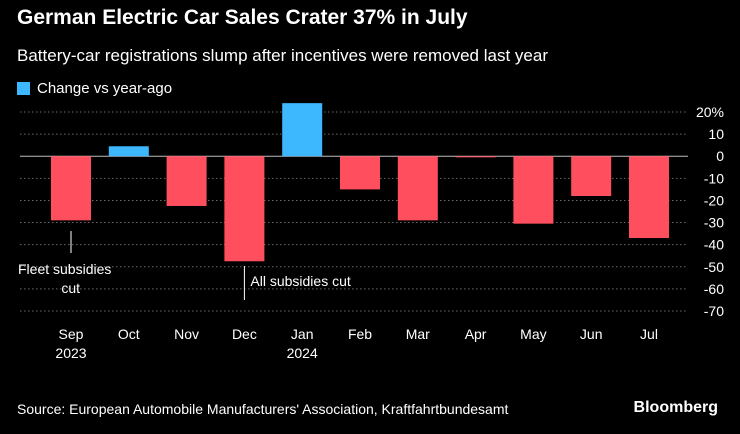 The image size is (740, 434). What do you see at coordinates (186, 181) in the screenshot?
I see `bar-nov` at bounding box center [186, 181].